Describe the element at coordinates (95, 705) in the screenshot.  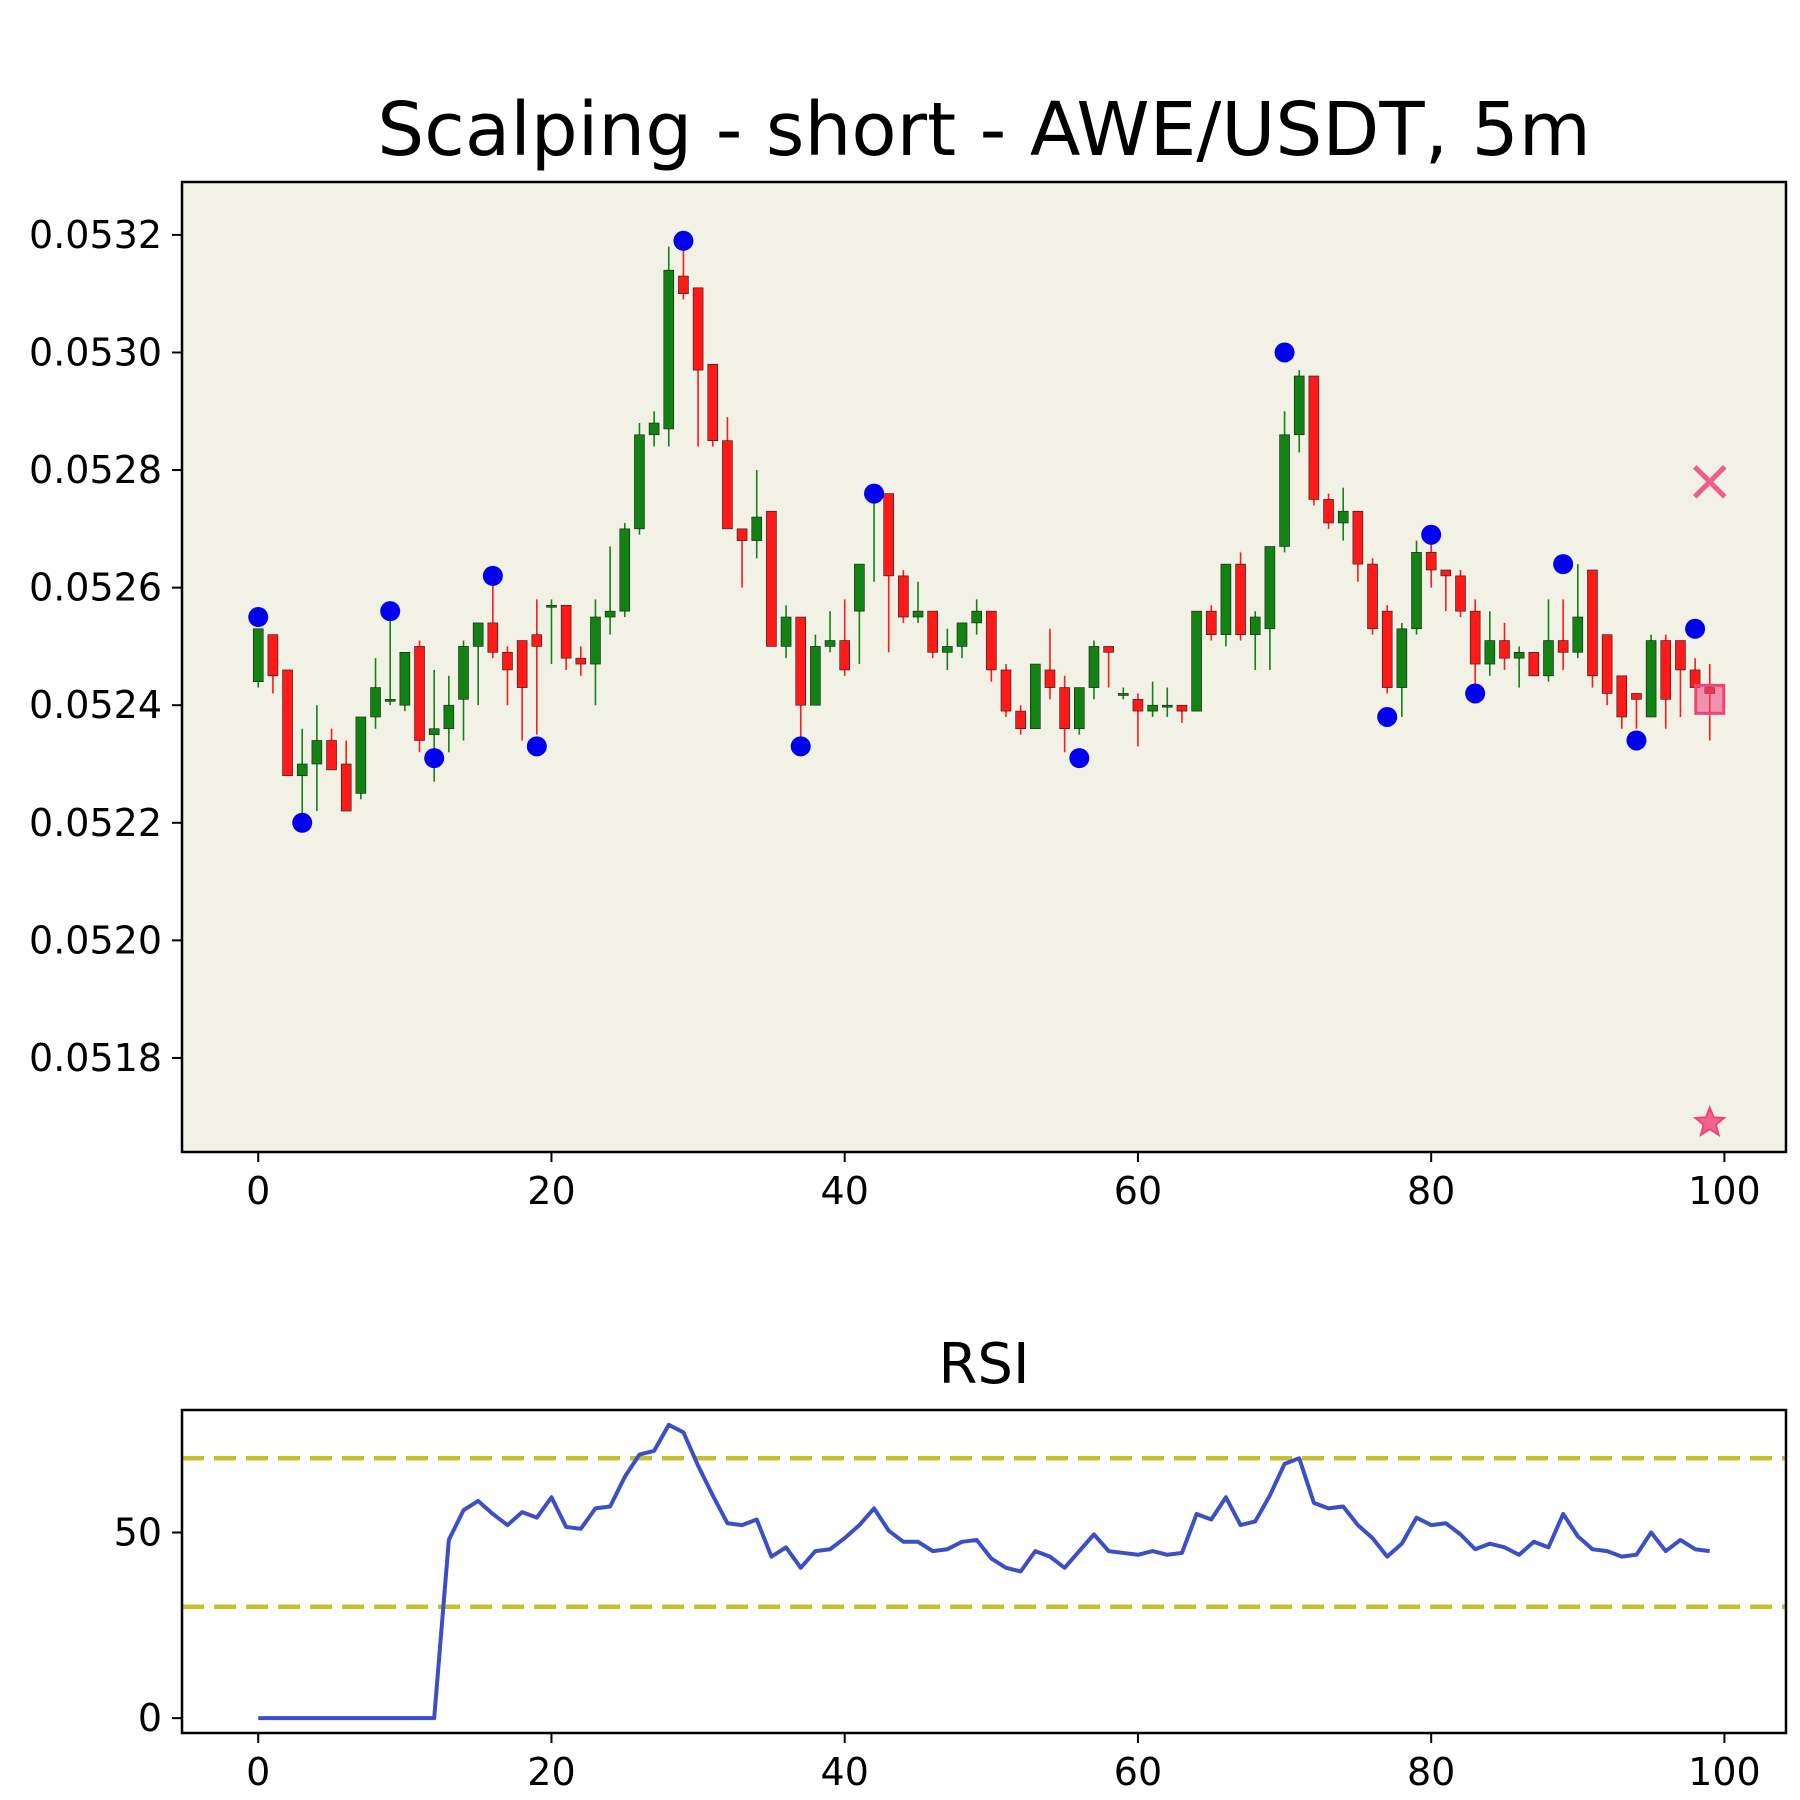
I see `y-tick-label: 0.0524` at that location.